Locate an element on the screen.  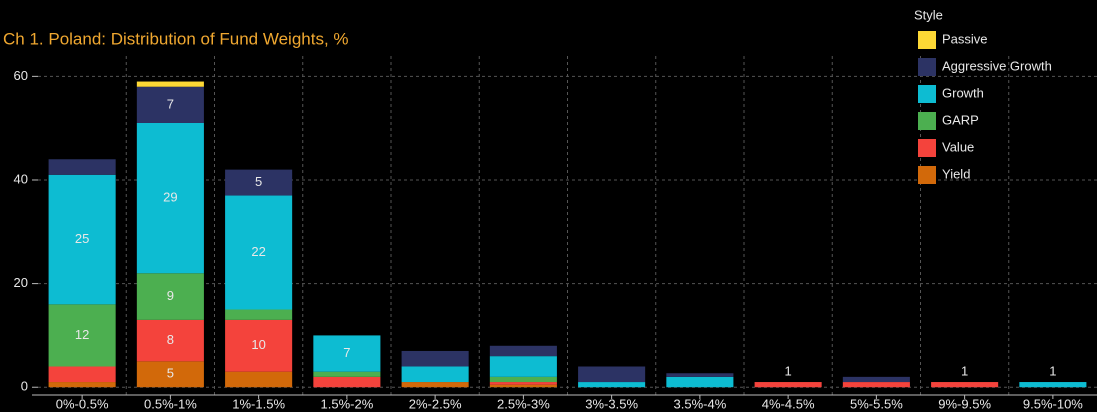
data-label: 12 is located at coordinates (82, 334).